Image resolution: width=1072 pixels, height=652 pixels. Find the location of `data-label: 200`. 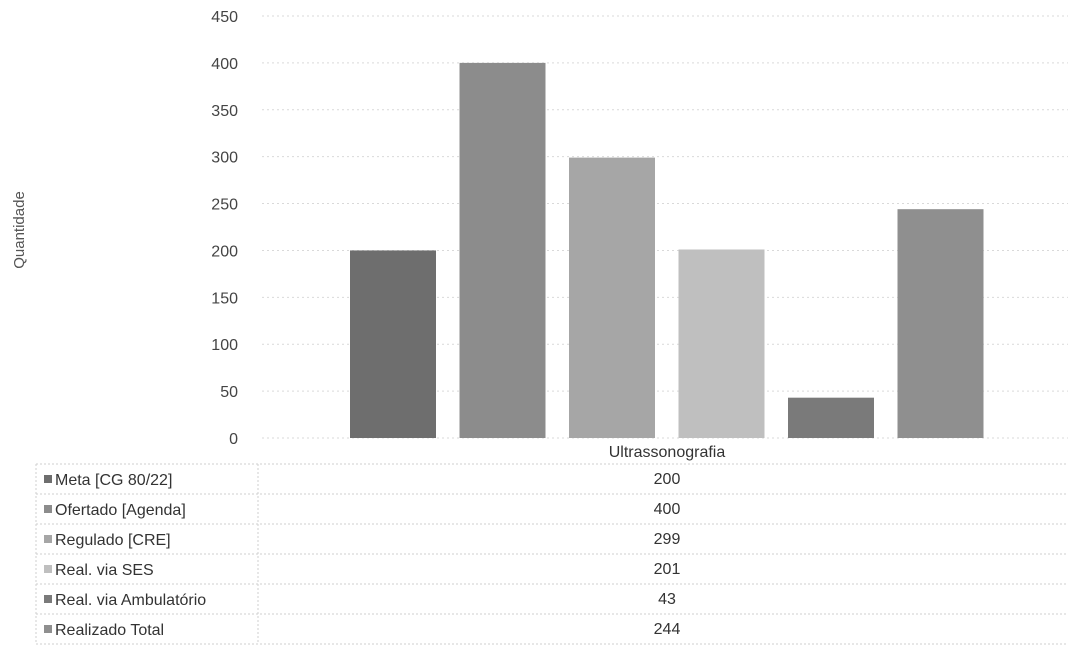

data-label: 200 is located at coordinates (667, 479).